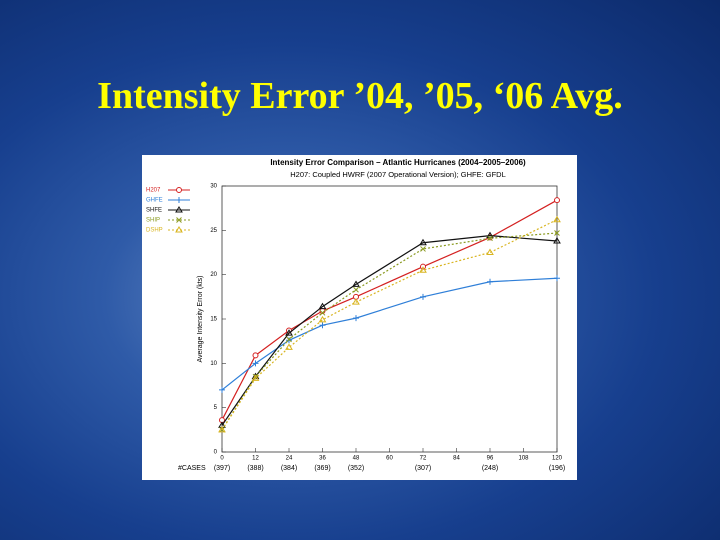  I want to click on legend-label: DSHP, so click(154, 231).